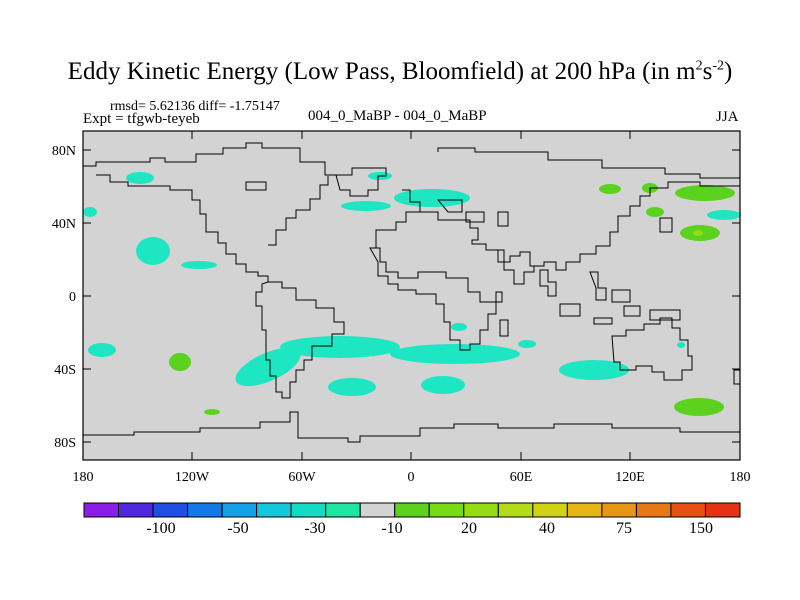 The image size is (800, 600). Describe the element at coordinates (411, 477) in the screenshot. I see `lon-label-0: 0` at that location.